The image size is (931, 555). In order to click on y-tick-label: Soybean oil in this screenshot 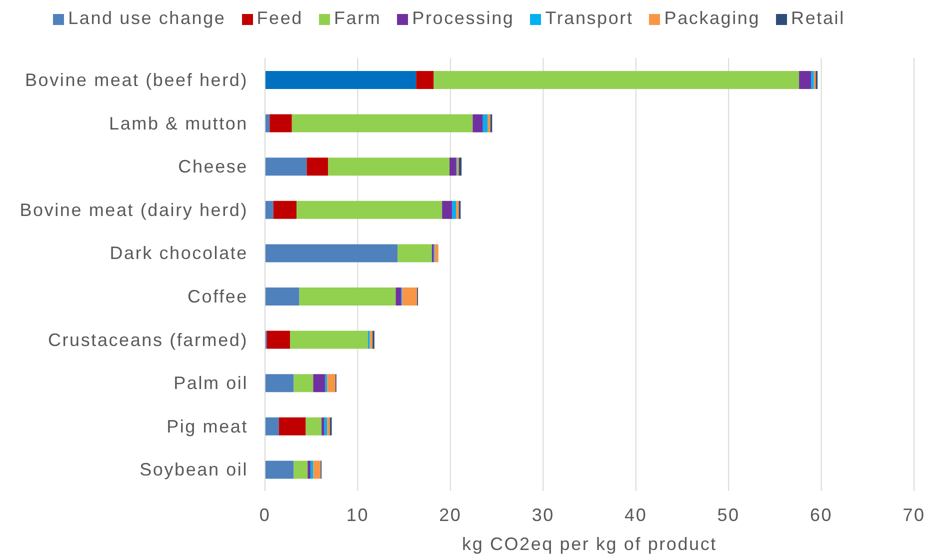, I will do `click(194, 470)`.